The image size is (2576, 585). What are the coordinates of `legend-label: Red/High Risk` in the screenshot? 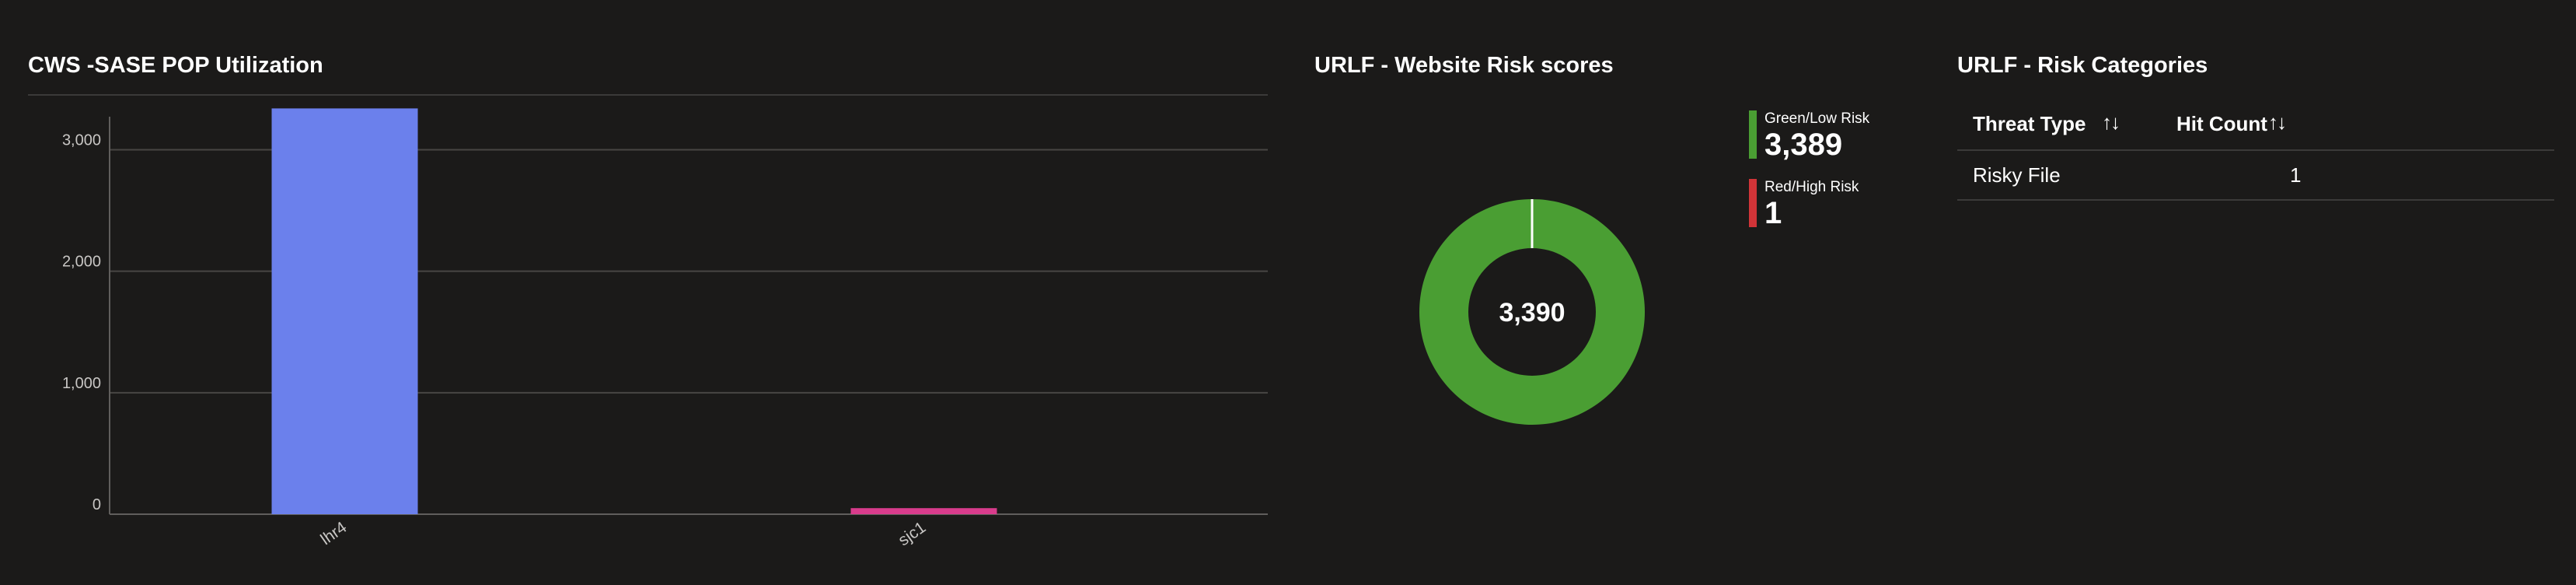 It's located at (1812, 187).